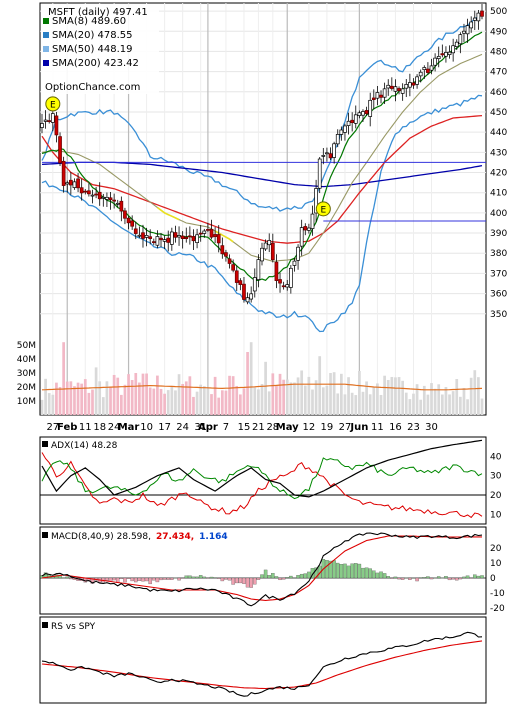  What do you see at coordinates (498, 254) in the screenshot?
I see `price-tick-label: 380` at bounding box center [498, 254].